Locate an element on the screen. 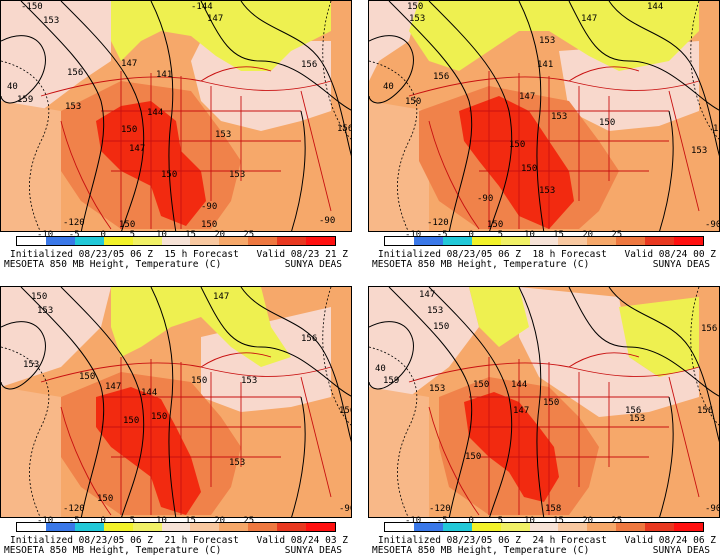  hot-region is located at coordinates (516, 162).